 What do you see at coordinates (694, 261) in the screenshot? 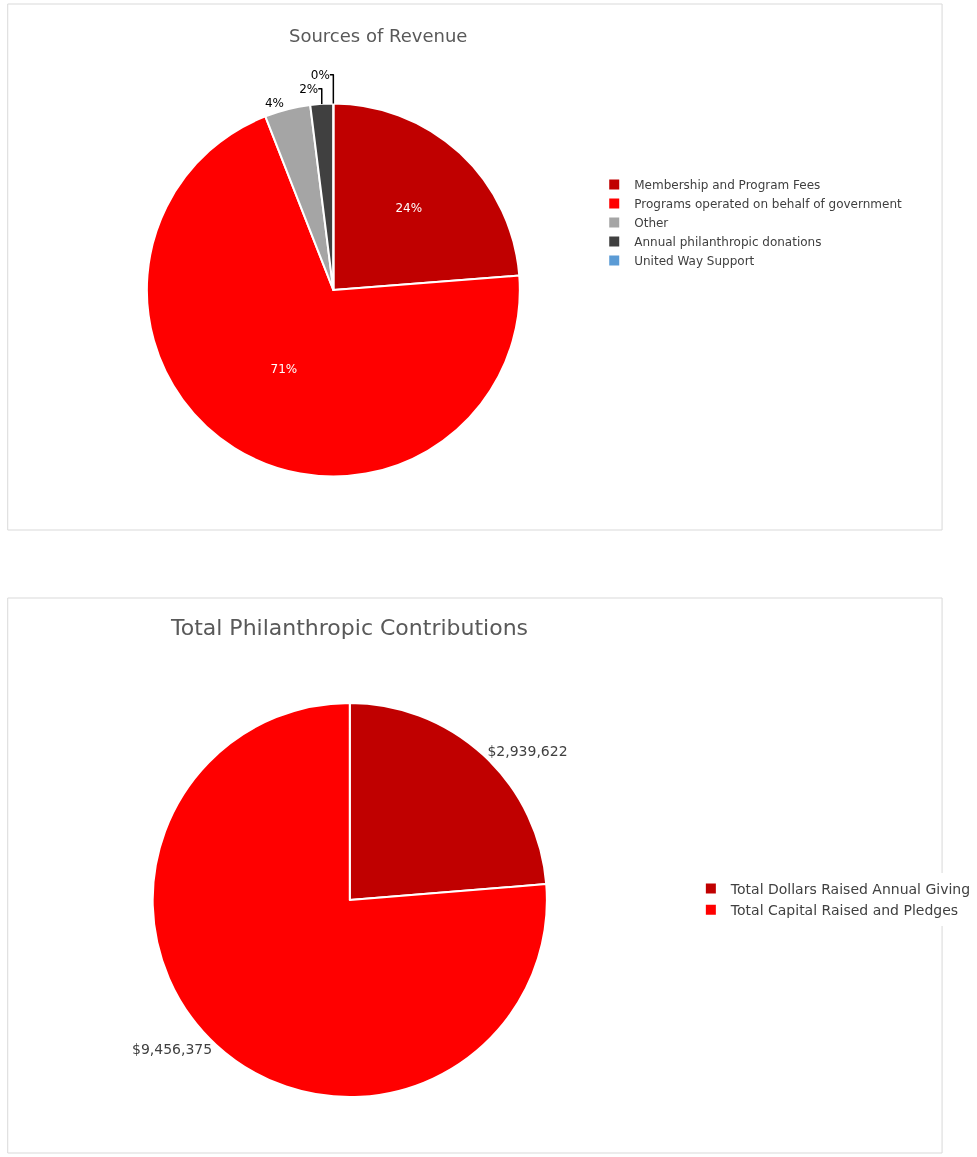
I see `legend-label: United Way Support` at bounding box center [694, 261].